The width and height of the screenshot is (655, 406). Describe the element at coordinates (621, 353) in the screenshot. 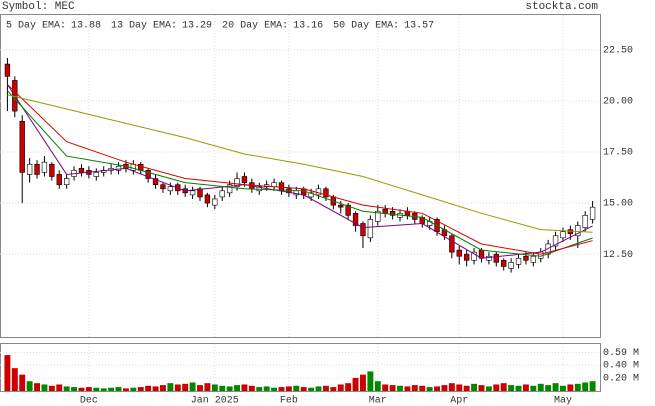

I see `volume-tick-label: 0.59 M` at that location.